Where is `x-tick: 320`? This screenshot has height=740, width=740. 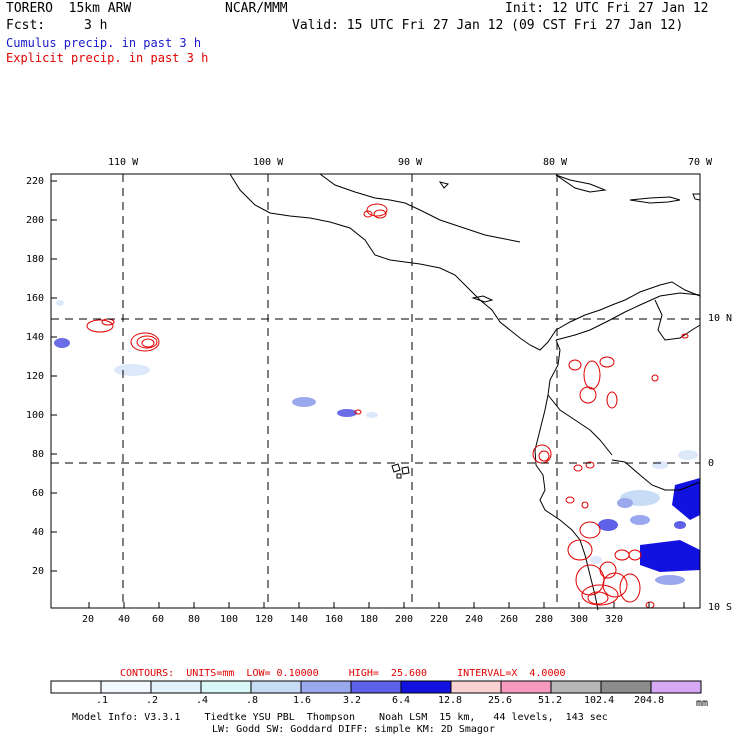 x-tick: 320 is located at coordinates (614, 619).